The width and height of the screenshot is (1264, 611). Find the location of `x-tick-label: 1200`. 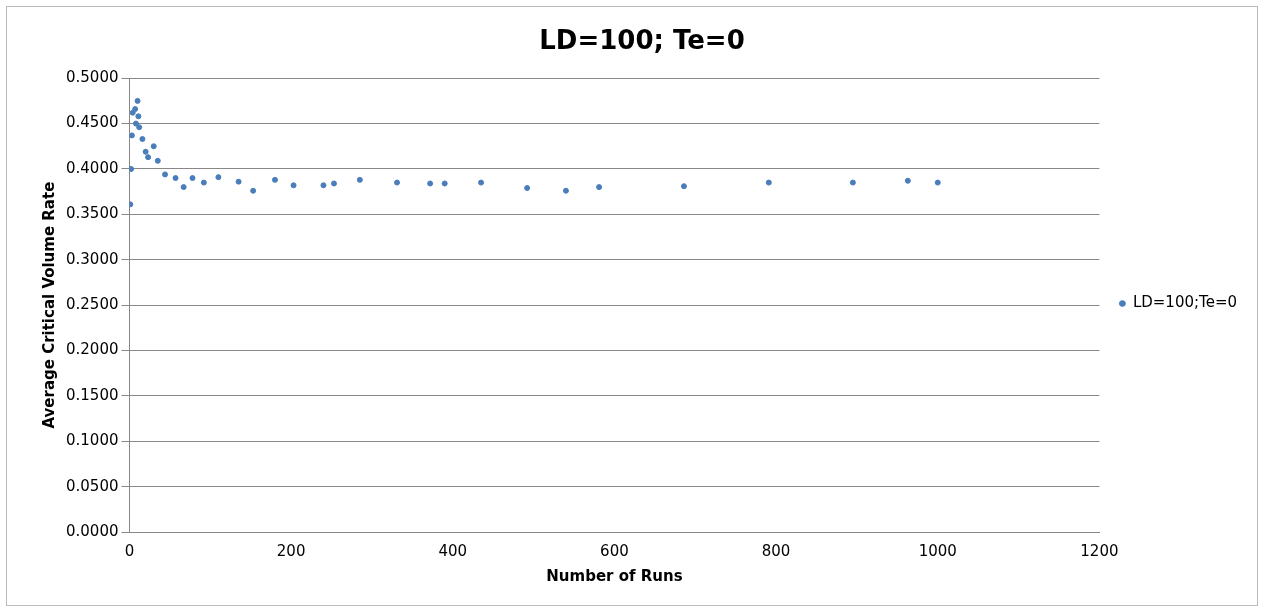

x-tick-label: 1200 is located at coordinates (1099, 550).